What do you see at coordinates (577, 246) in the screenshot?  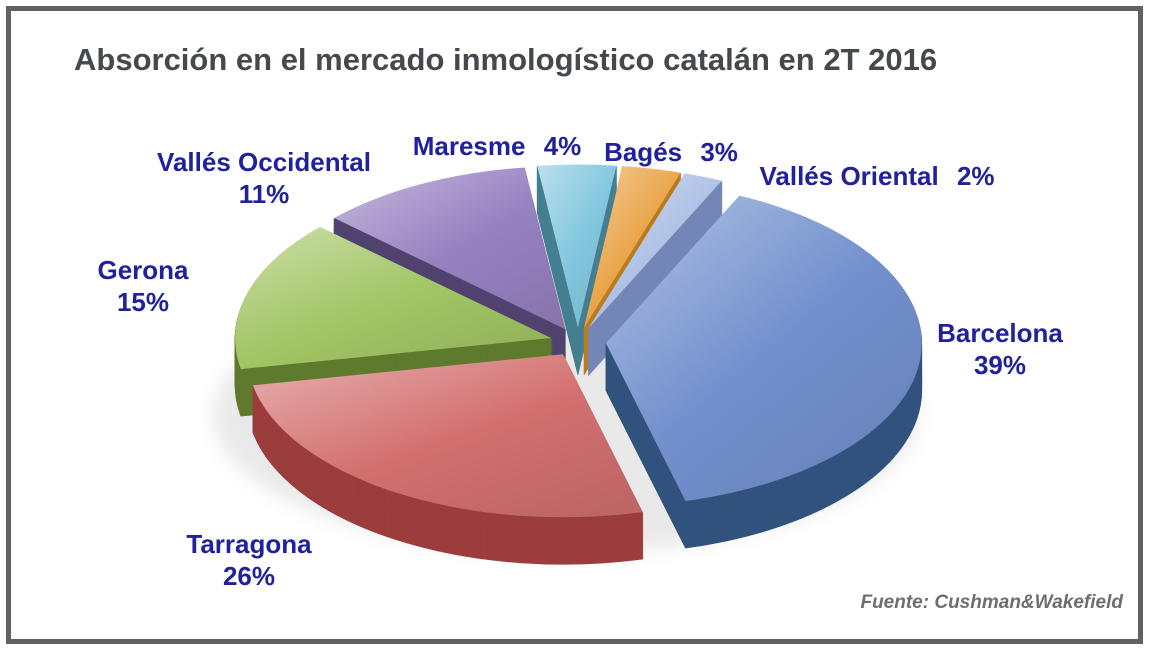 I see `pie-slice-maresme-top` at bounding box center [577, 246].